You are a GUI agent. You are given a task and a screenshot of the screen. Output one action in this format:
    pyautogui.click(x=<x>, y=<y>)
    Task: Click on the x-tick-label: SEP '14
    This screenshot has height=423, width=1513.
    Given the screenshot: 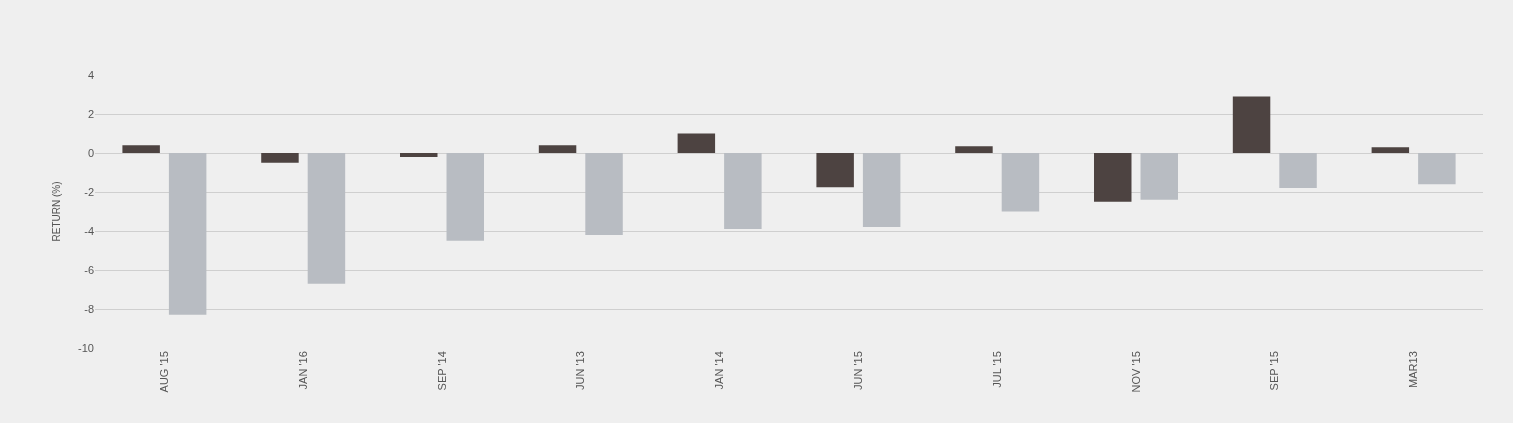 What is the action you would take?
    pyautogui.click(x=441, y=371)
    